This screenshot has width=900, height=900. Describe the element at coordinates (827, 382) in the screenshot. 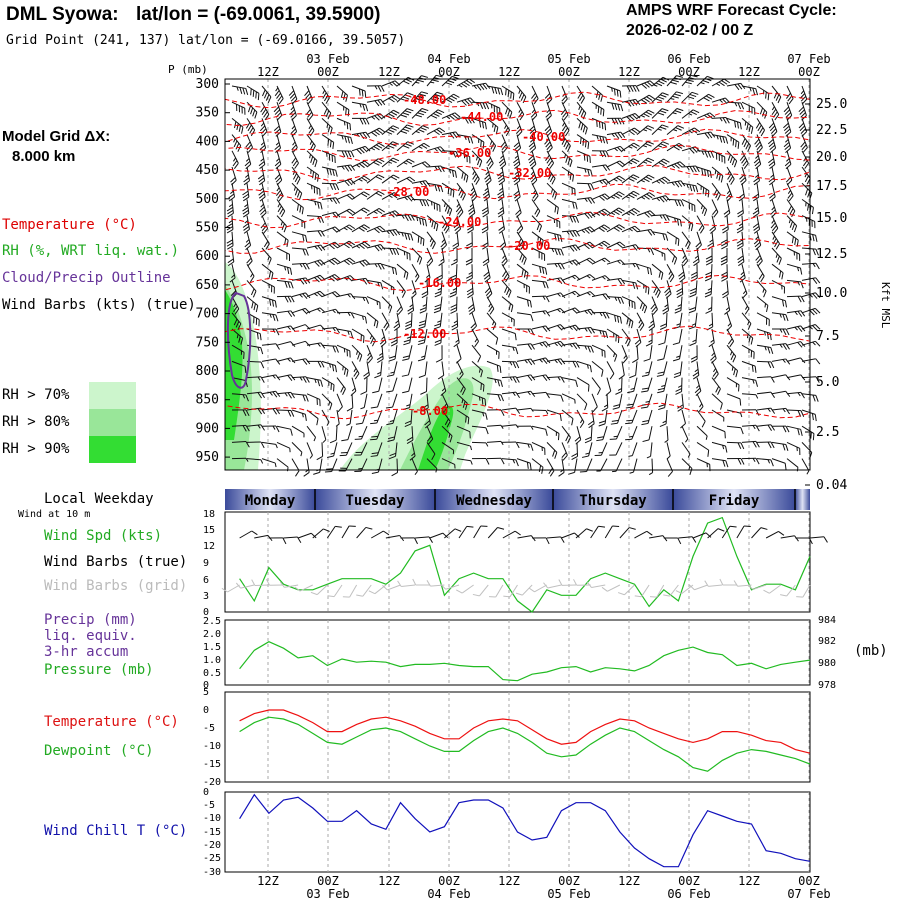

I see `height-tick-8: 5.0` at that location.